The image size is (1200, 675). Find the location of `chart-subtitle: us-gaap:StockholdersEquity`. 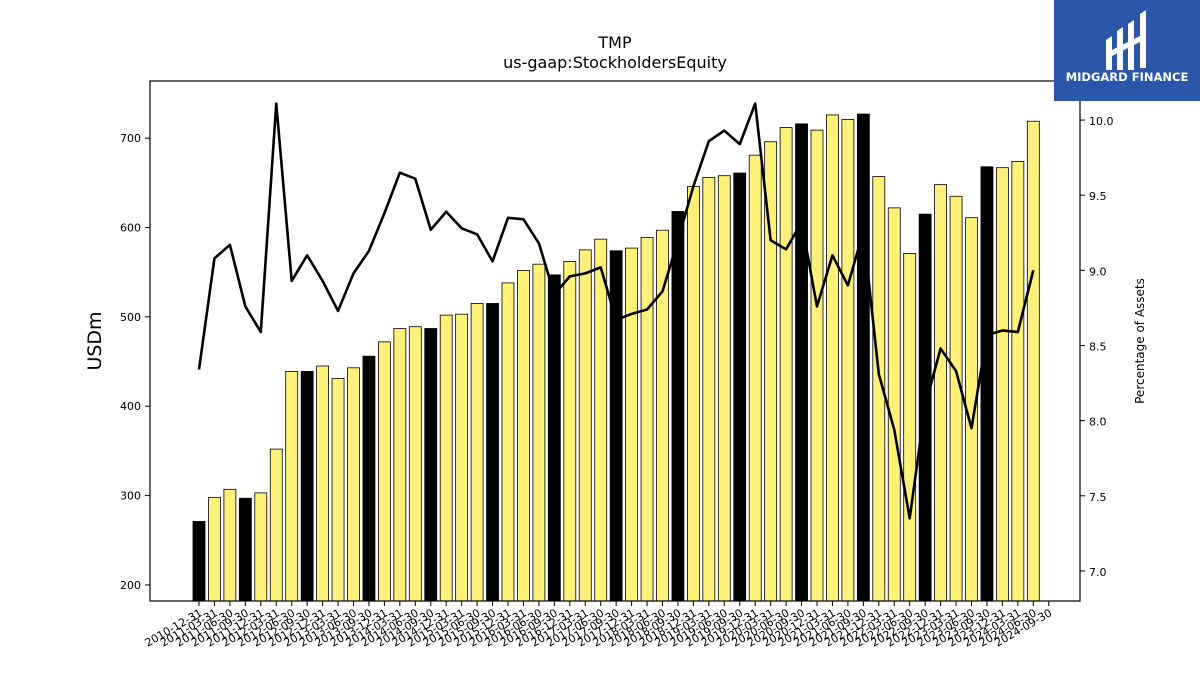

chart-subtitle: us-gaap:StockholdersEquity is located at coordinates (615, 62).